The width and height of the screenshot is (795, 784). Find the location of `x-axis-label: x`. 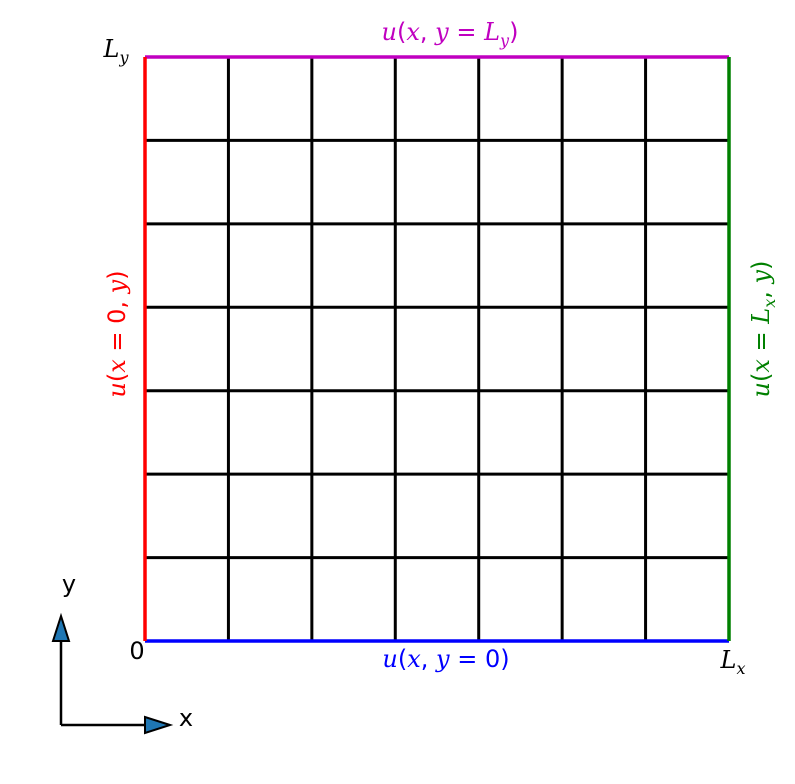

x-axis-label: x is located at coordinates (186, 718).